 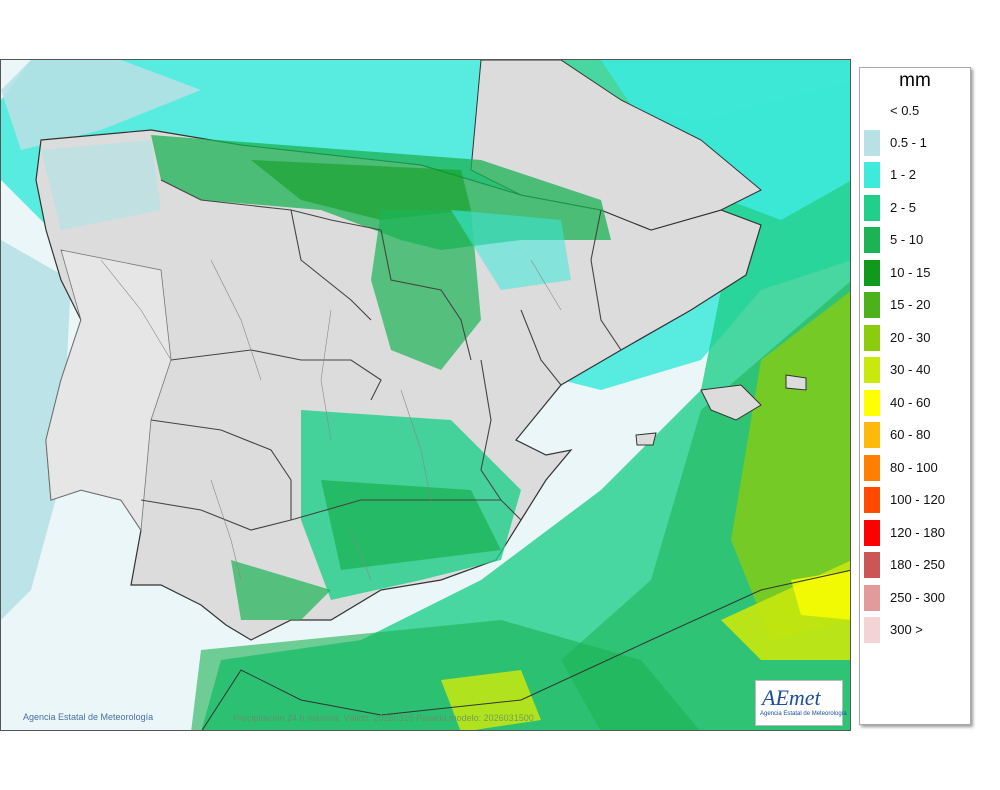 I want to click on legend-label: 10 - 15, so click(x=910, y=272).